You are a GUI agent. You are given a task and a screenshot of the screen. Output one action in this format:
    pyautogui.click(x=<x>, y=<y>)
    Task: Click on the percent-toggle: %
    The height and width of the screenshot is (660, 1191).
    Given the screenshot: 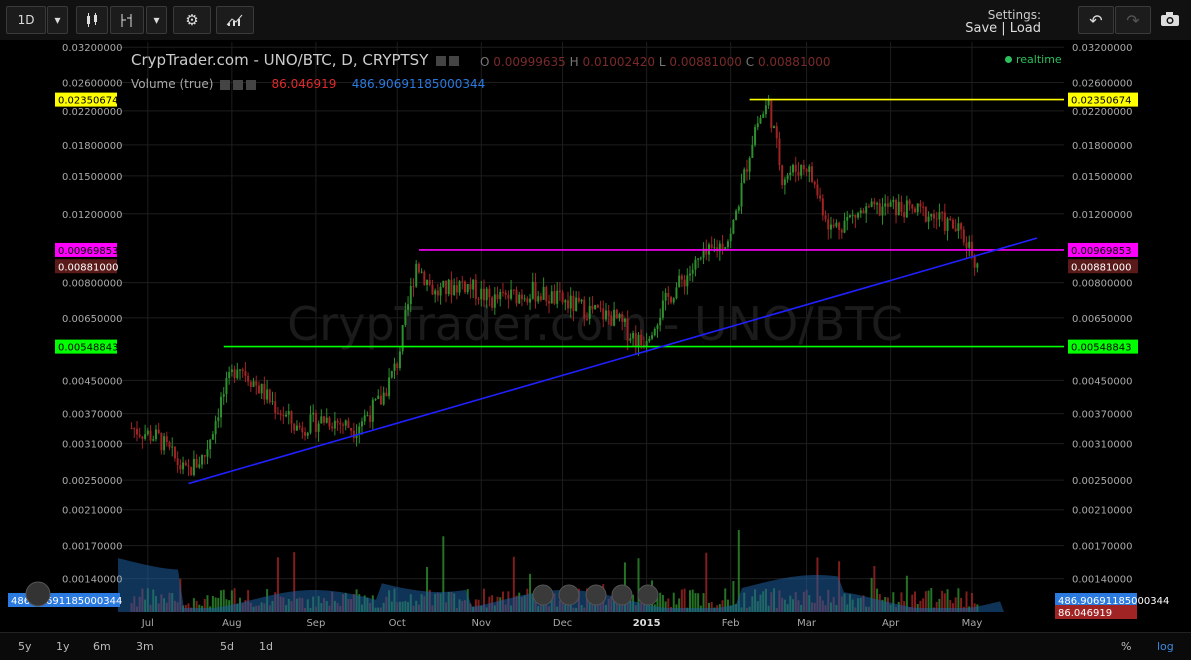 What is the action you would take?
    pyautogui.click(x=1126, y=646)
    